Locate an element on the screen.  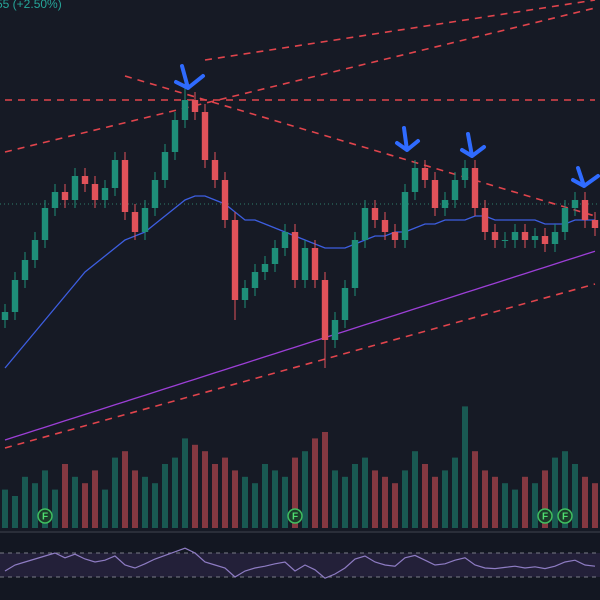
rsi-pane is located at coordinates (300, 566).